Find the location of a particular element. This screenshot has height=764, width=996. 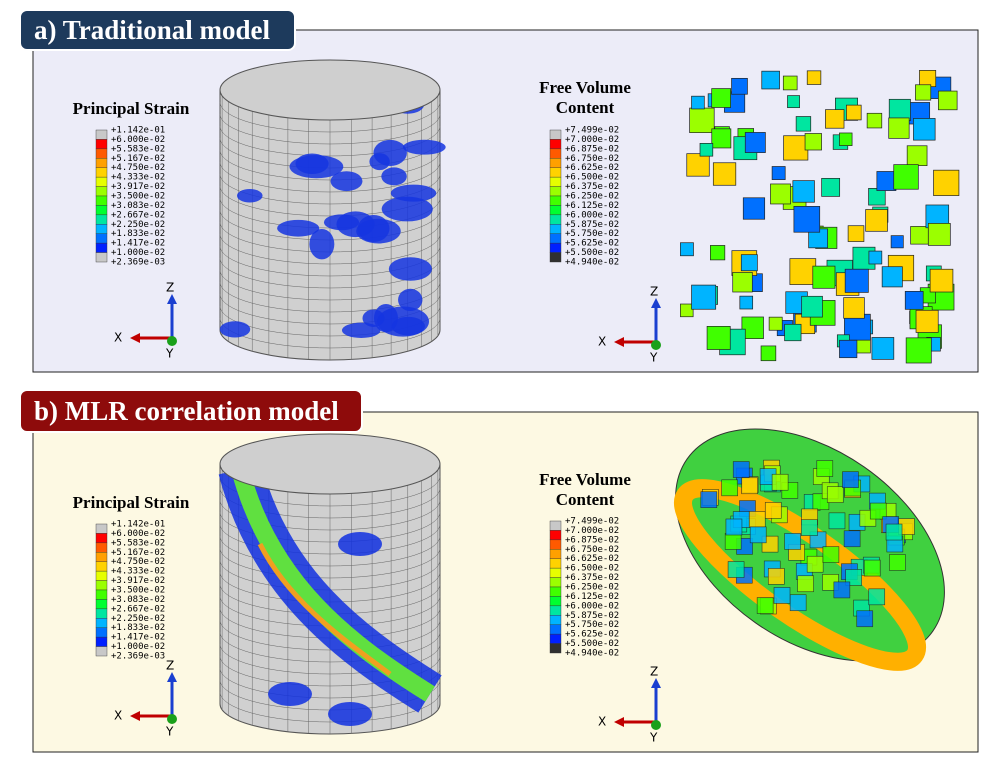

legend-label: +5.875e-02 is located at coordinates (592, 616).